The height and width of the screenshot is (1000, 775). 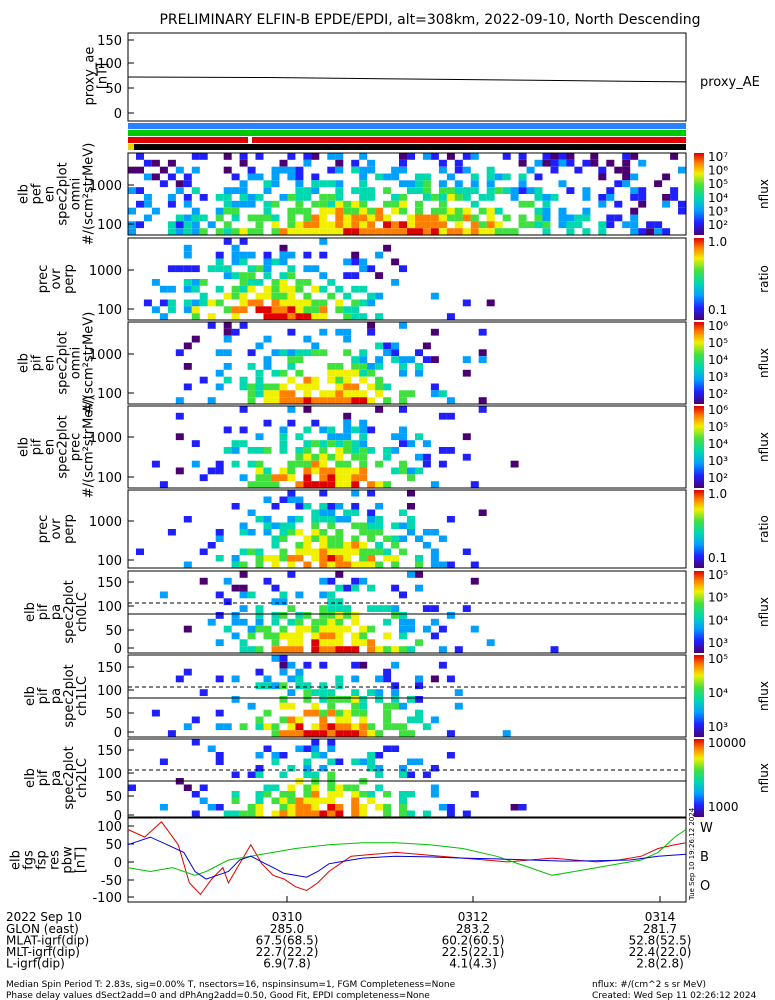 What do you see at coordinates (76, 447) in the screenshot?
I see `spectrogram-4-ylabel-line: prec` at bounding box center [76, 447].